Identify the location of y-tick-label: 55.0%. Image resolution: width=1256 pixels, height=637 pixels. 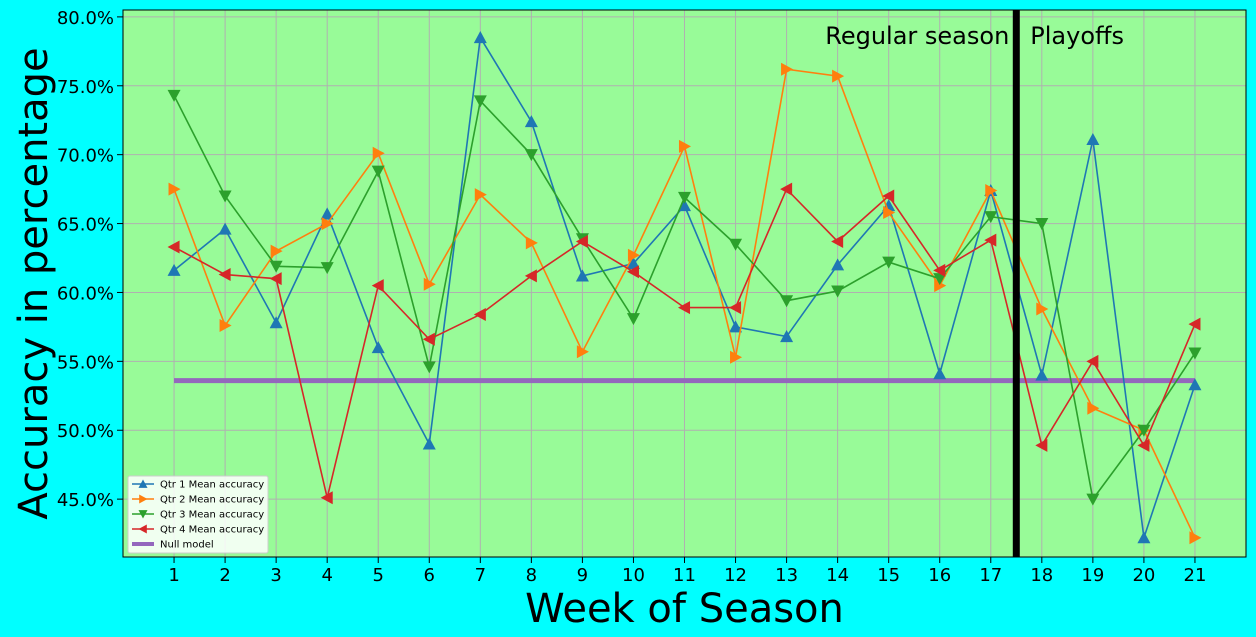
(85, 362).